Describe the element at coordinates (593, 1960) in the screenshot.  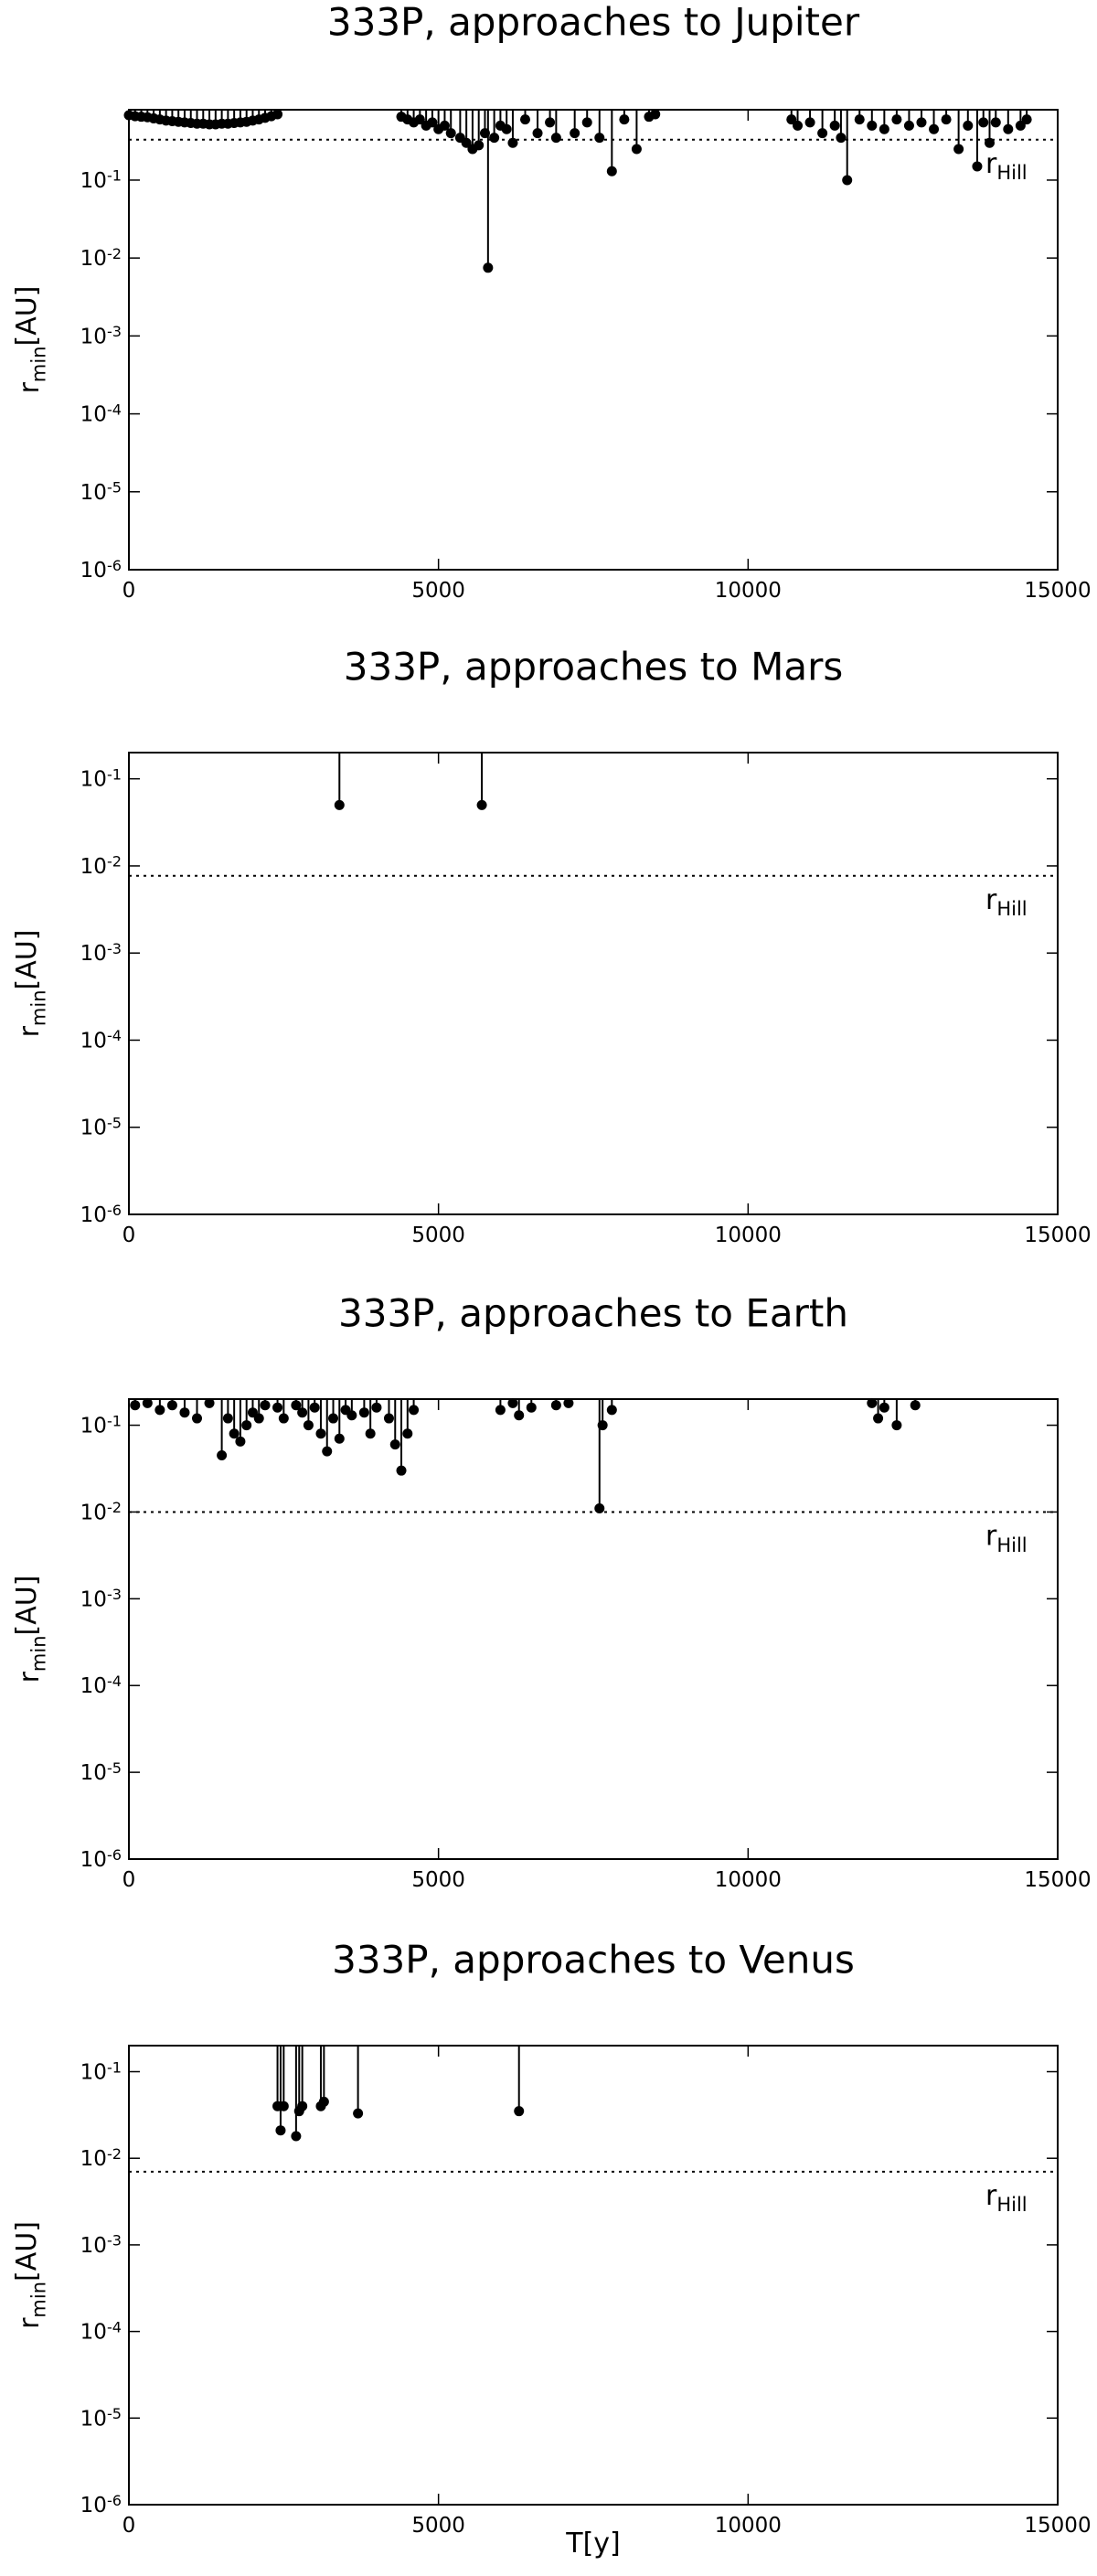
I see `chart-title: 333P, approaches to Venus` at that location.